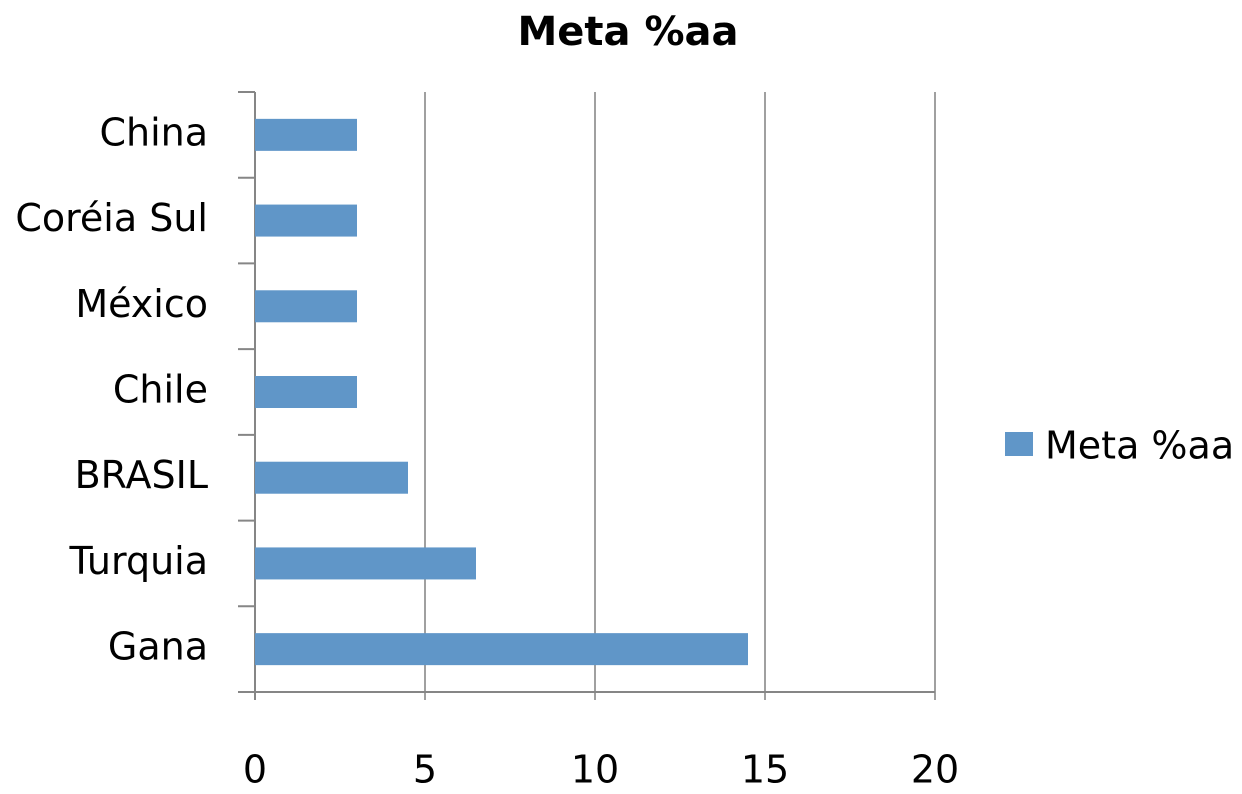 This screenshot has height=794, width=1242. Describe the element at coordinates (935, 770) in the screenshot. I see `x-tick-label: 20` at that location.